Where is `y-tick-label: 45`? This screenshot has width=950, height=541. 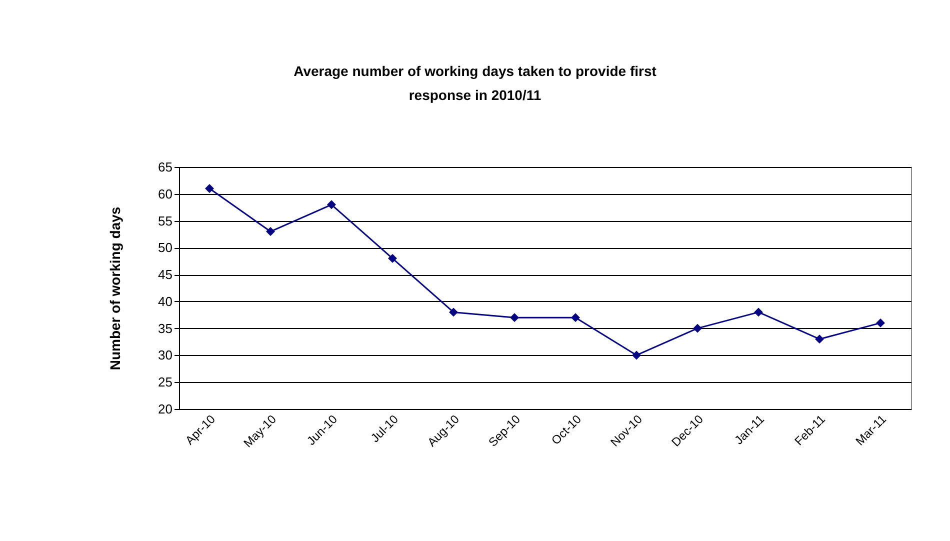
y-tick-label: 45 is located at coordinates (165, 274).